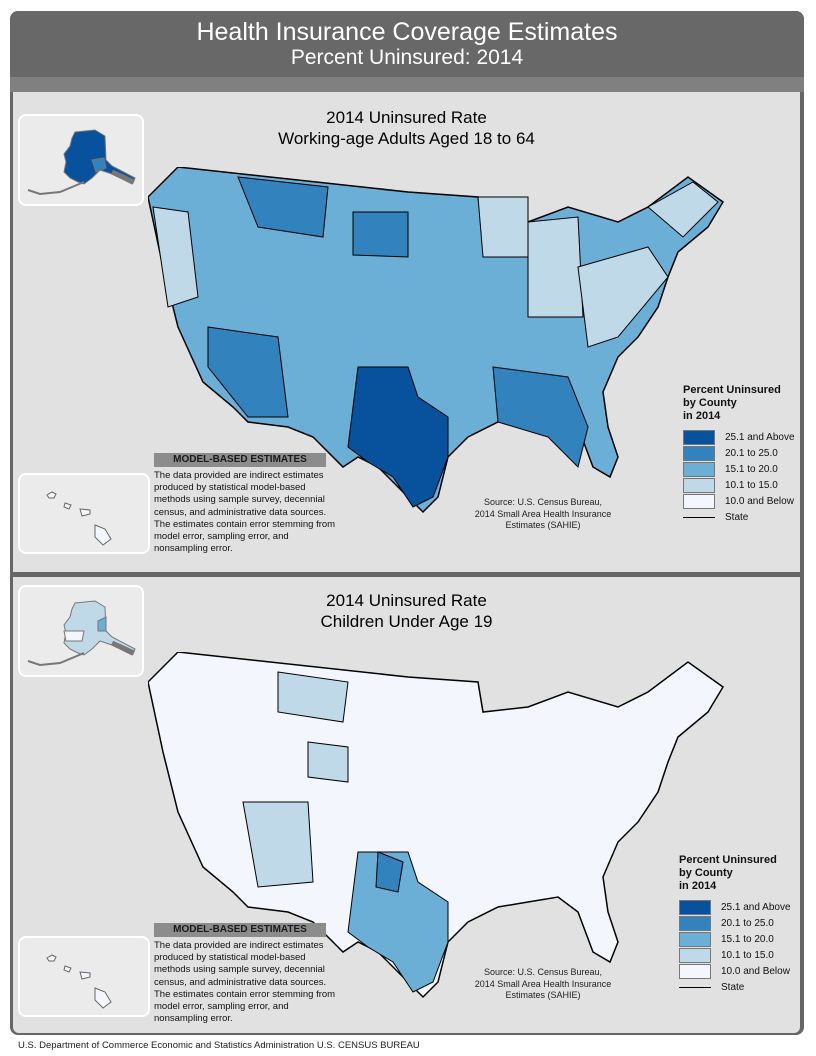  What do you see at coordinates (407, 32) in the screenshot?
I see `page-title: Health Insurance Coverage Estimates` at bounding box center [407, 32].